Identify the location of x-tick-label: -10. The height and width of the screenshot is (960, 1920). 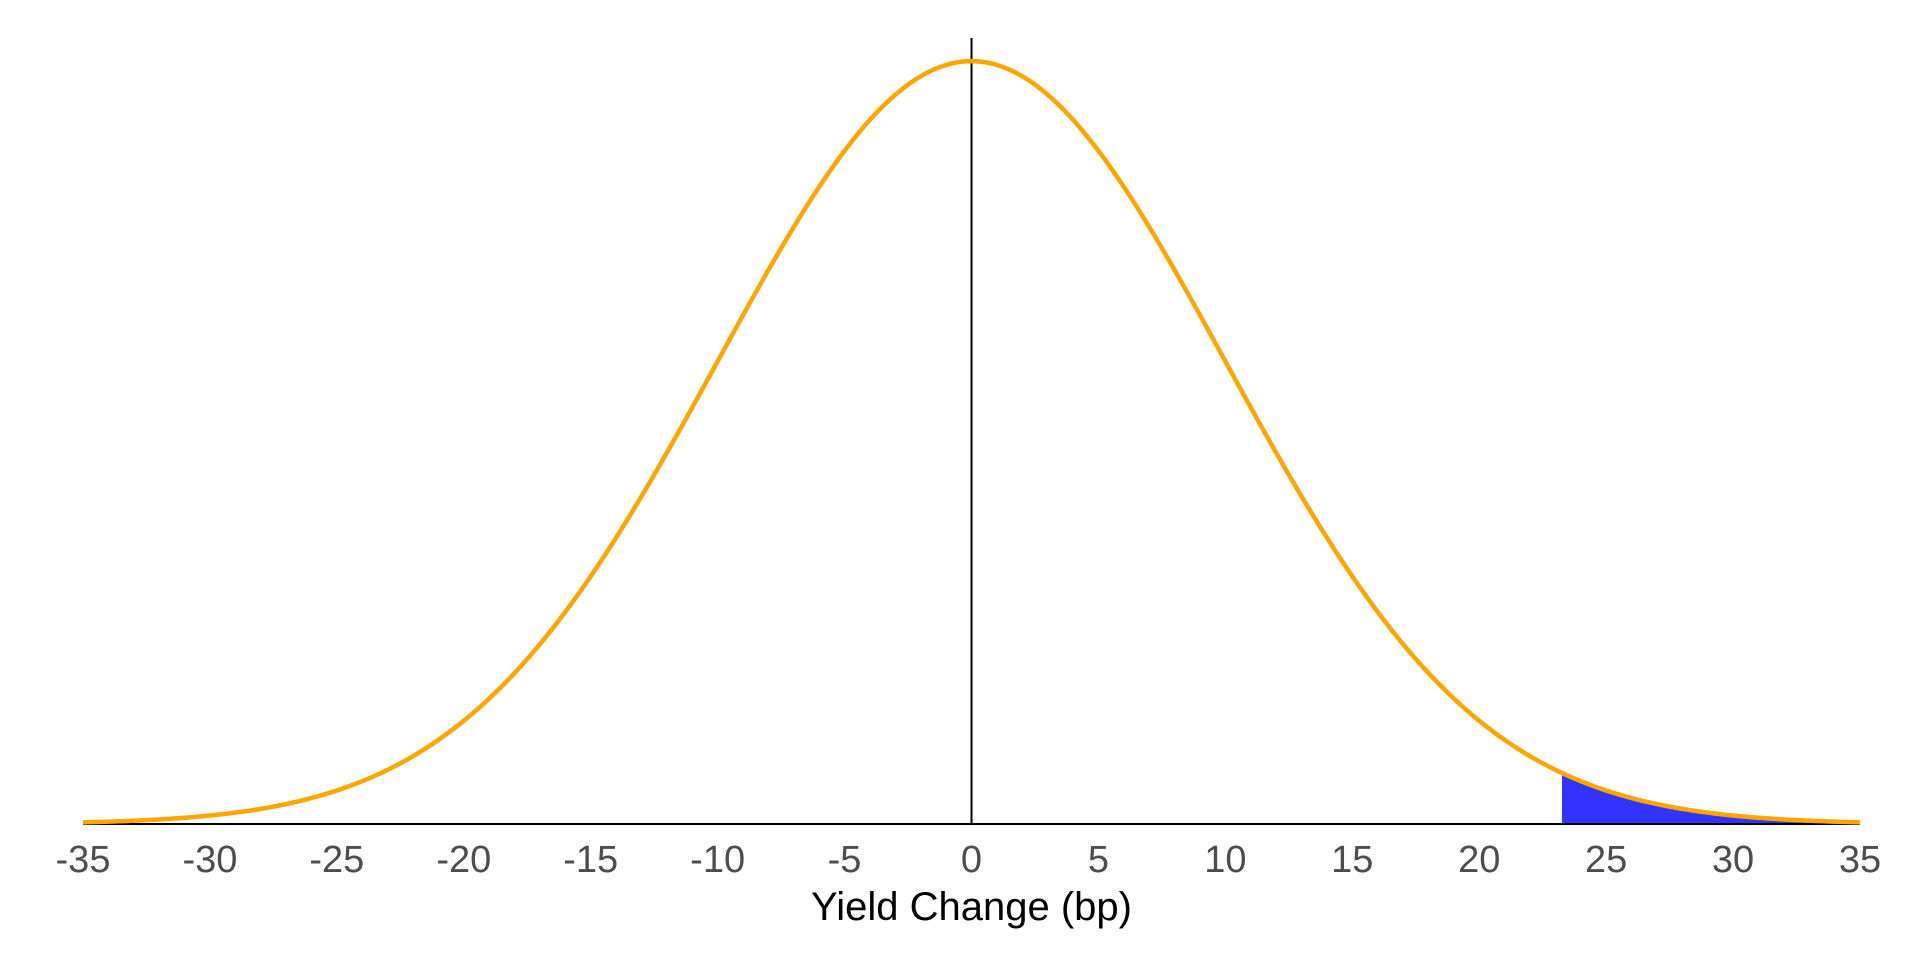
(717, 860).